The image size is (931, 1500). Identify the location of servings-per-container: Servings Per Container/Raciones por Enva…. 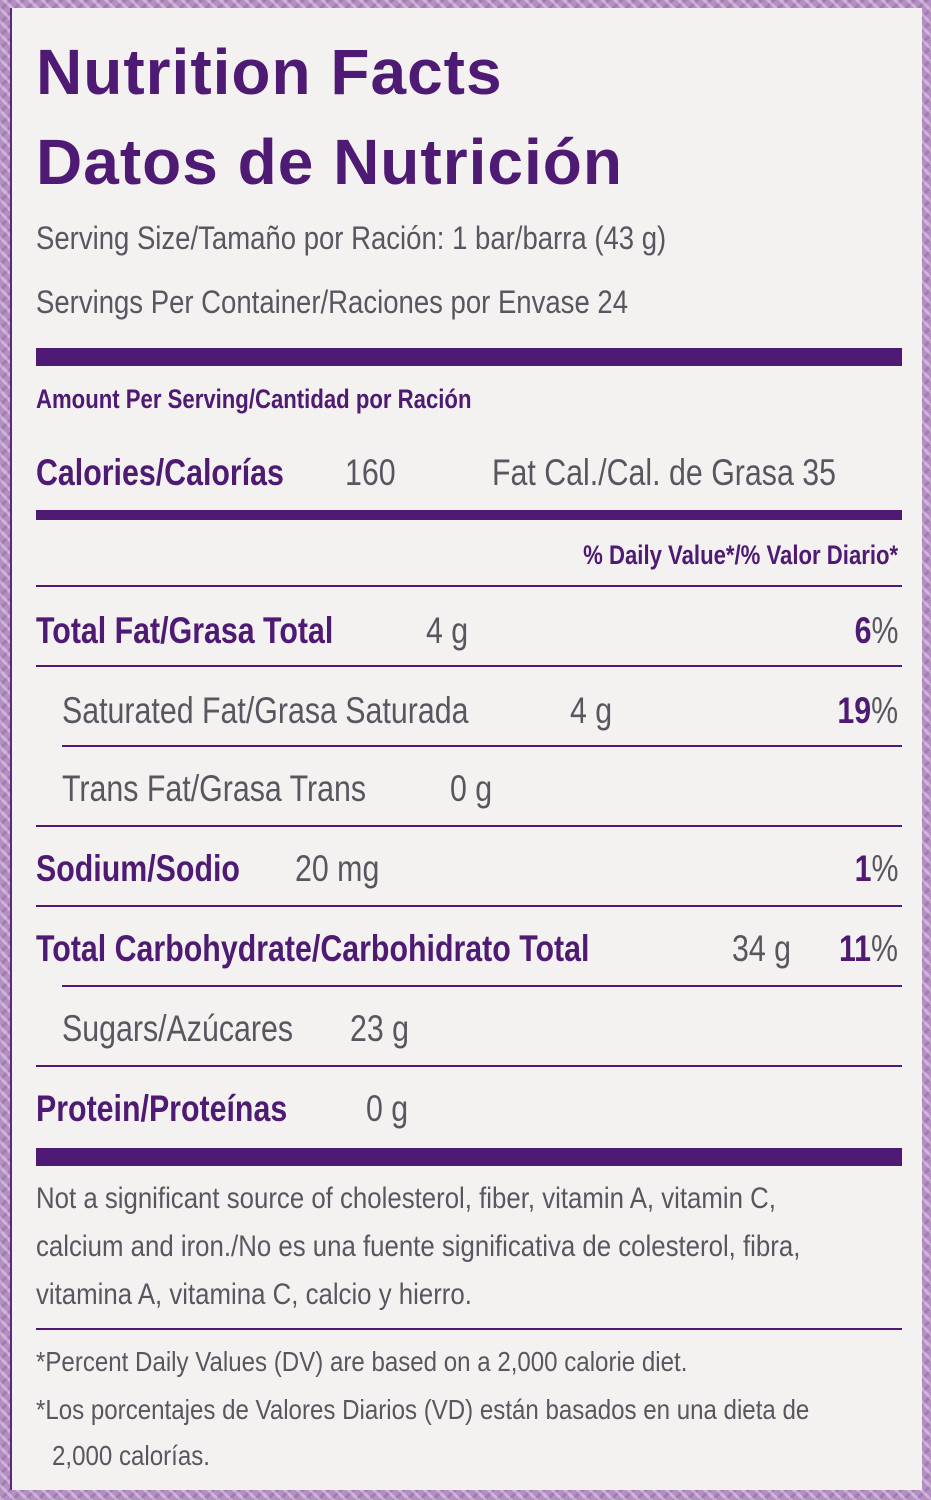
(332, 302).